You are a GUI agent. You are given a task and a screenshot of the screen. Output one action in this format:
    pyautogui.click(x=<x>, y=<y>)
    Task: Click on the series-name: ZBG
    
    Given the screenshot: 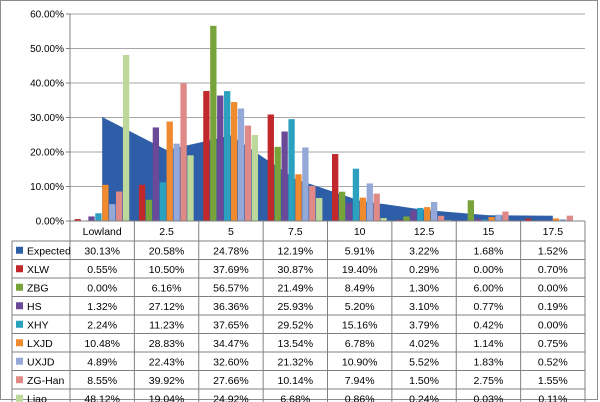 What is the action you would take?
    pyautogui.click(x=38, y=288)
    